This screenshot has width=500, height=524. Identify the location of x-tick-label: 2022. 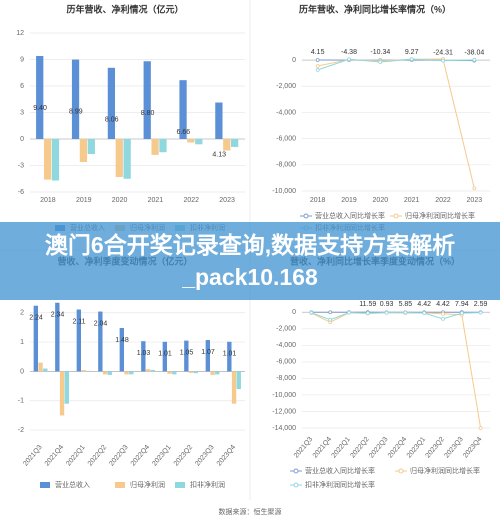
(443, 200).